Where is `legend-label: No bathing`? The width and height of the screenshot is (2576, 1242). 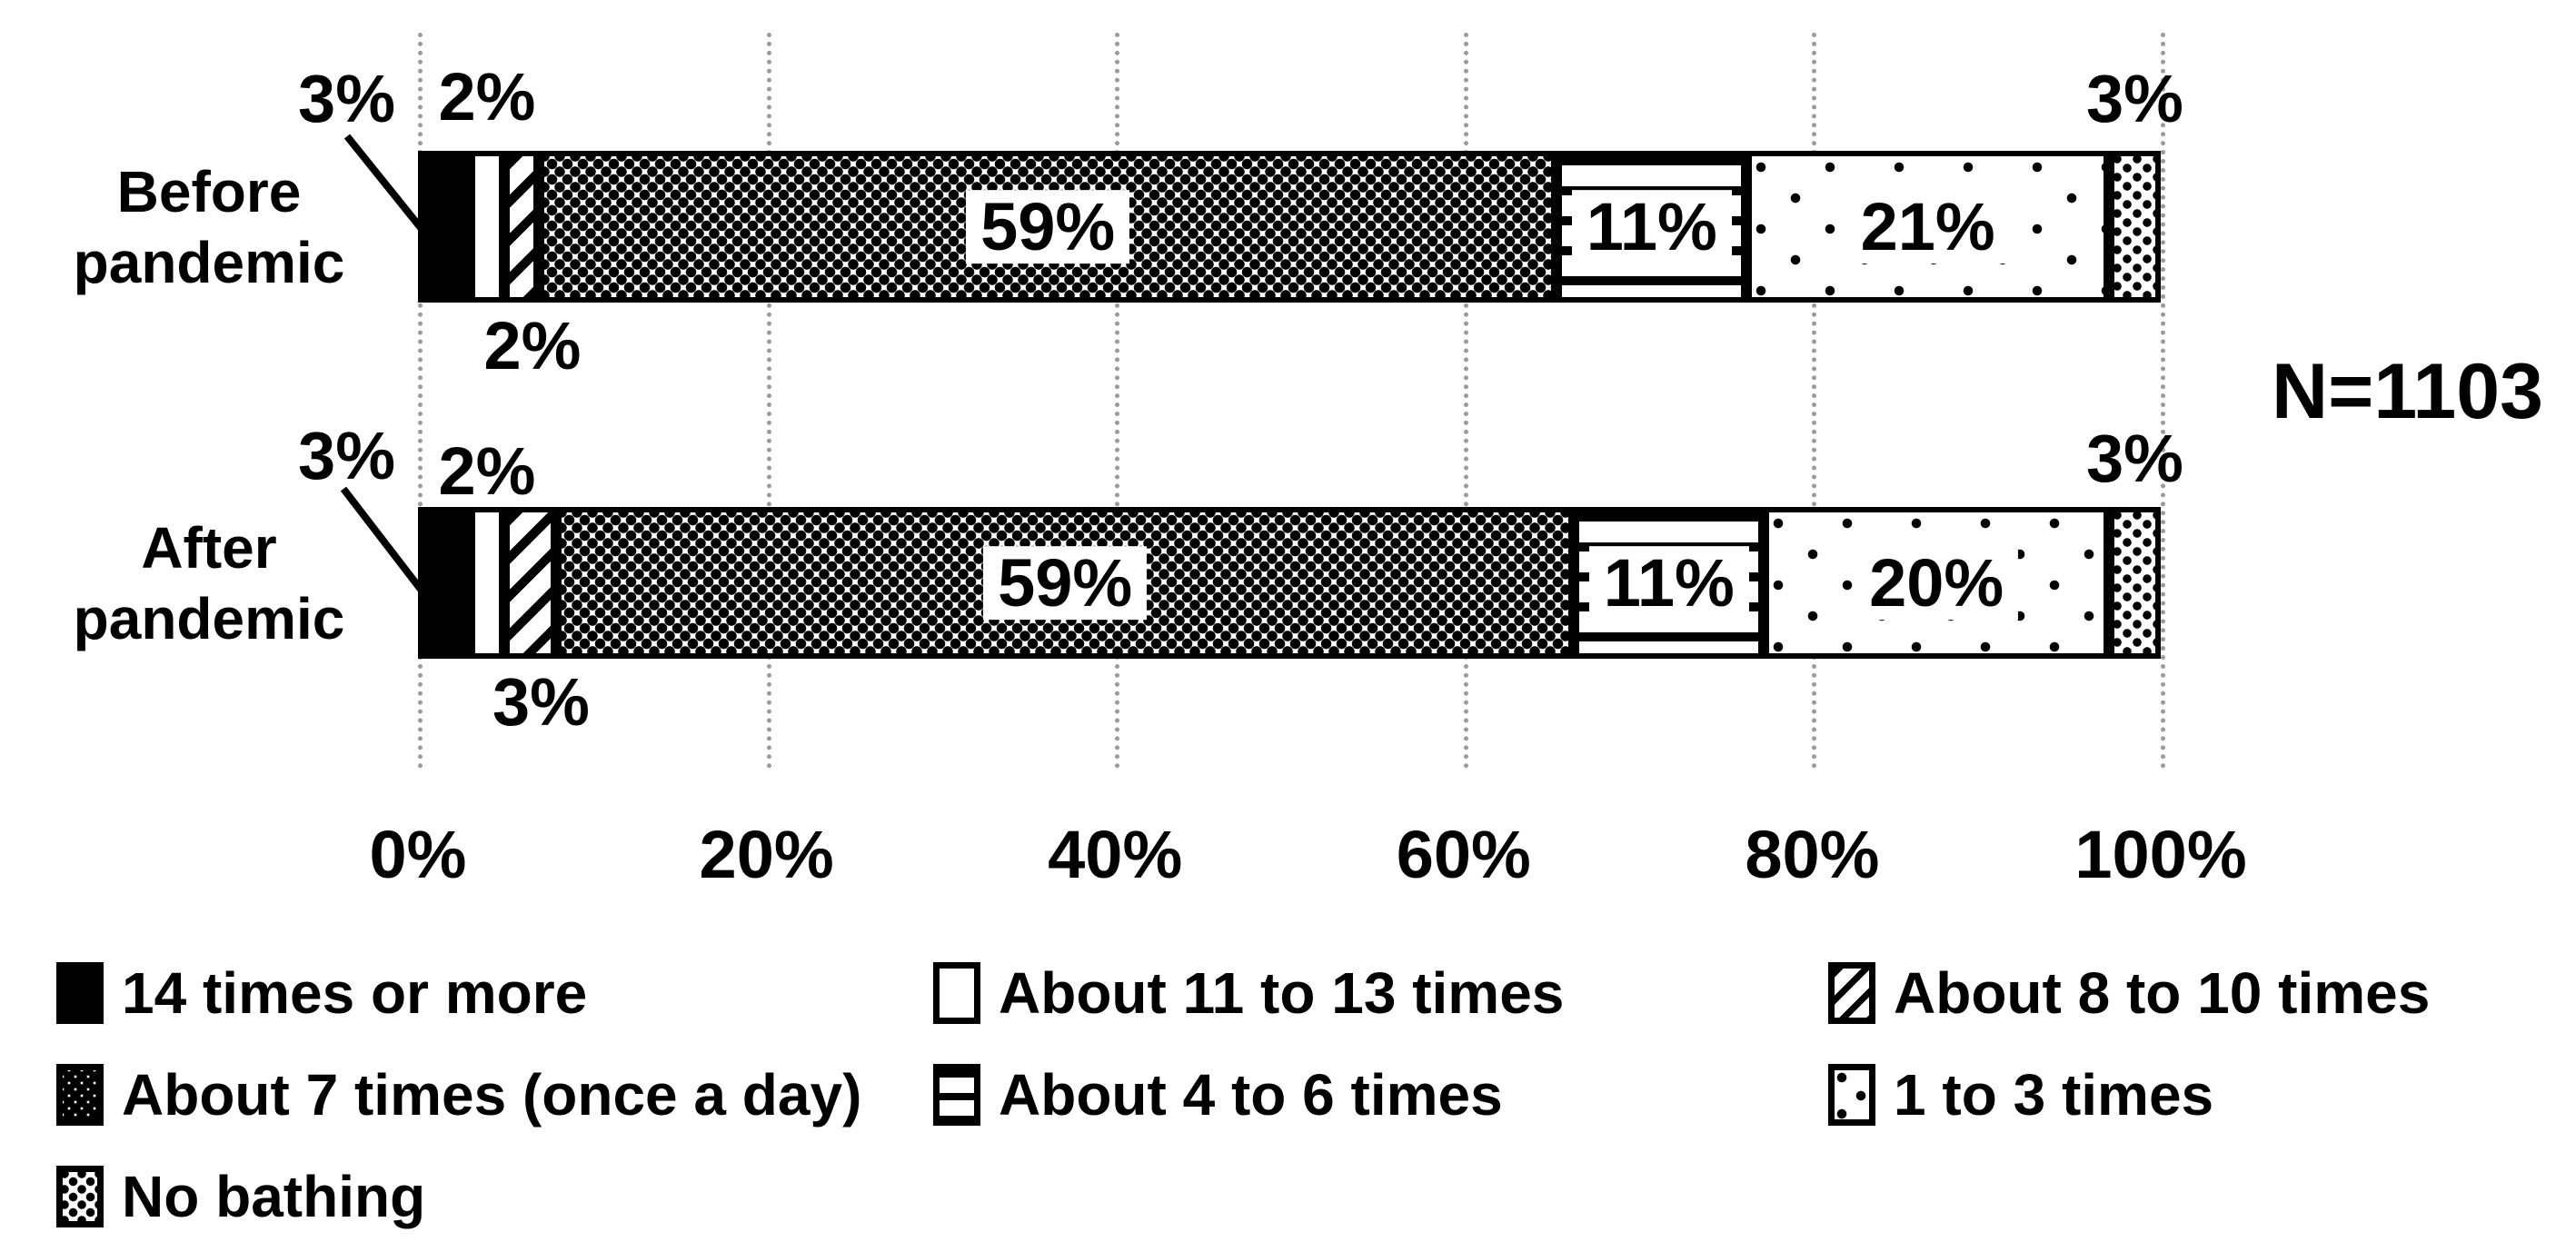 legend-label: No bathing is located at coordinates (274, 1196).